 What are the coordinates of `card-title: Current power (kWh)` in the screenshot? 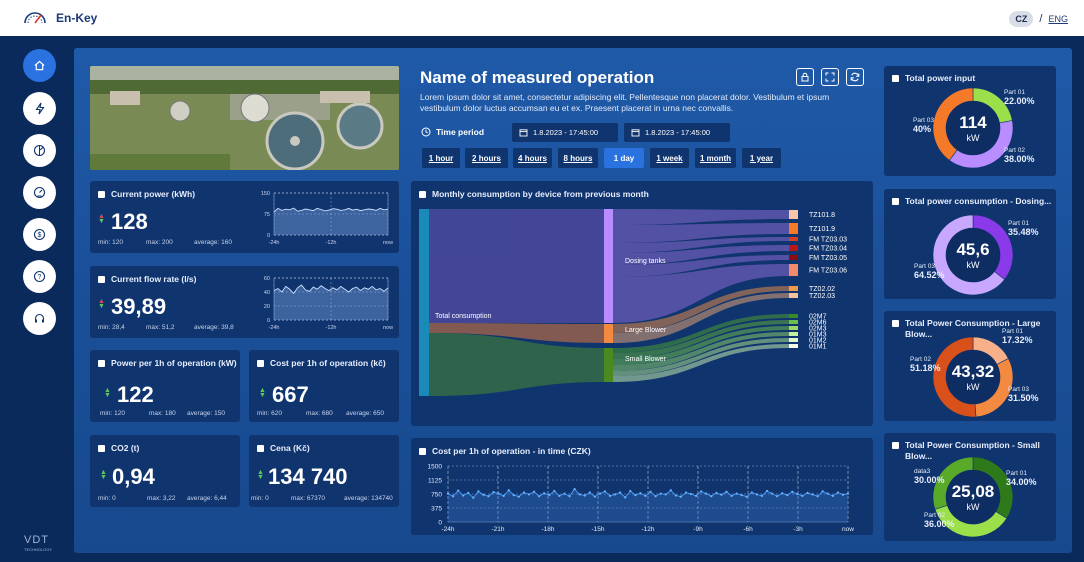 It's located at (153, 194).